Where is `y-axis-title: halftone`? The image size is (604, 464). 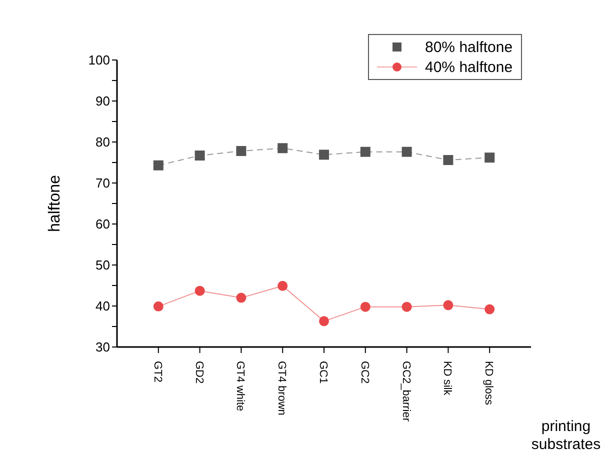 y-axis-title: halftone is located at coordinates (55, 203).